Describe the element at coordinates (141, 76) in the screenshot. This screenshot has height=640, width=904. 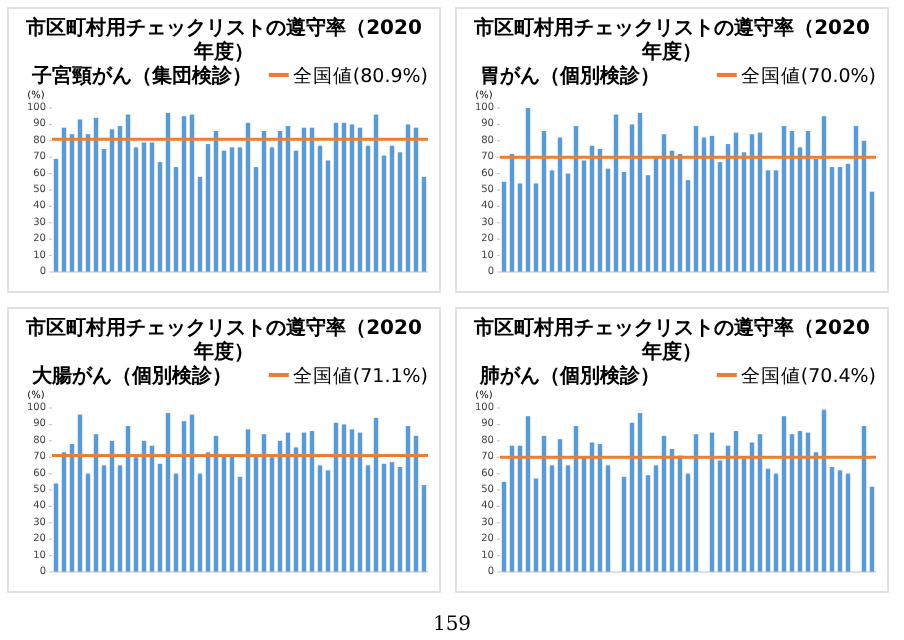
I see `chart-subtitle: 子宮頸がん（集団検診）` at that location.